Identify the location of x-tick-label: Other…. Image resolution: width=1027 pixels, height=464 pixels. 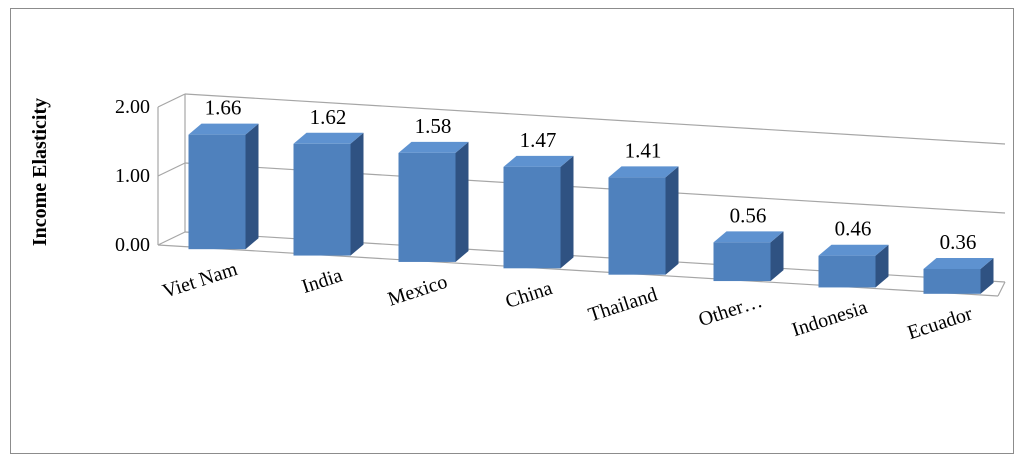
(730, 310).